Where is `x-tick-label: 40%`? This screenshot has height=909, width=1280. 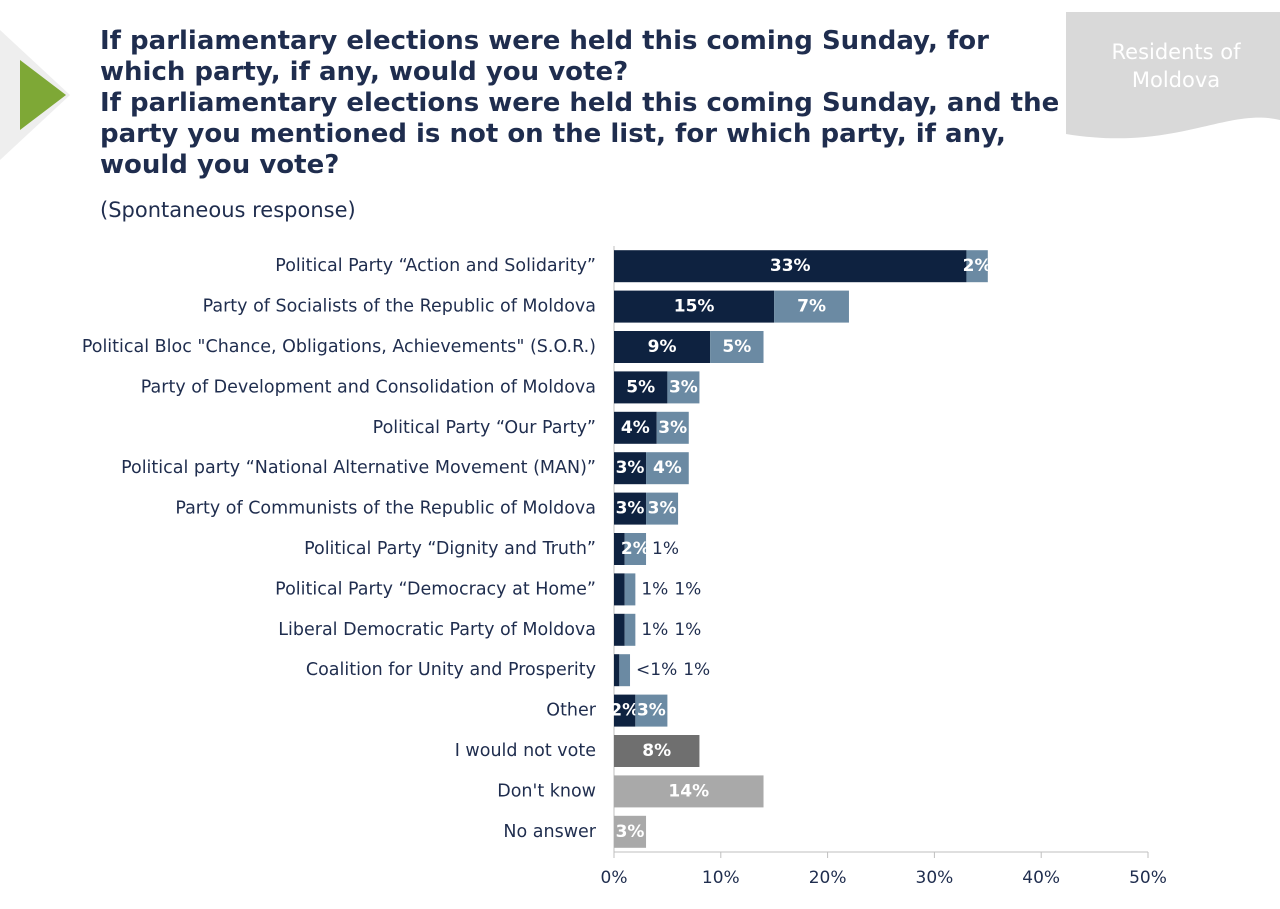
x-tick-label: 40% is located at coordinates (1041, 878).